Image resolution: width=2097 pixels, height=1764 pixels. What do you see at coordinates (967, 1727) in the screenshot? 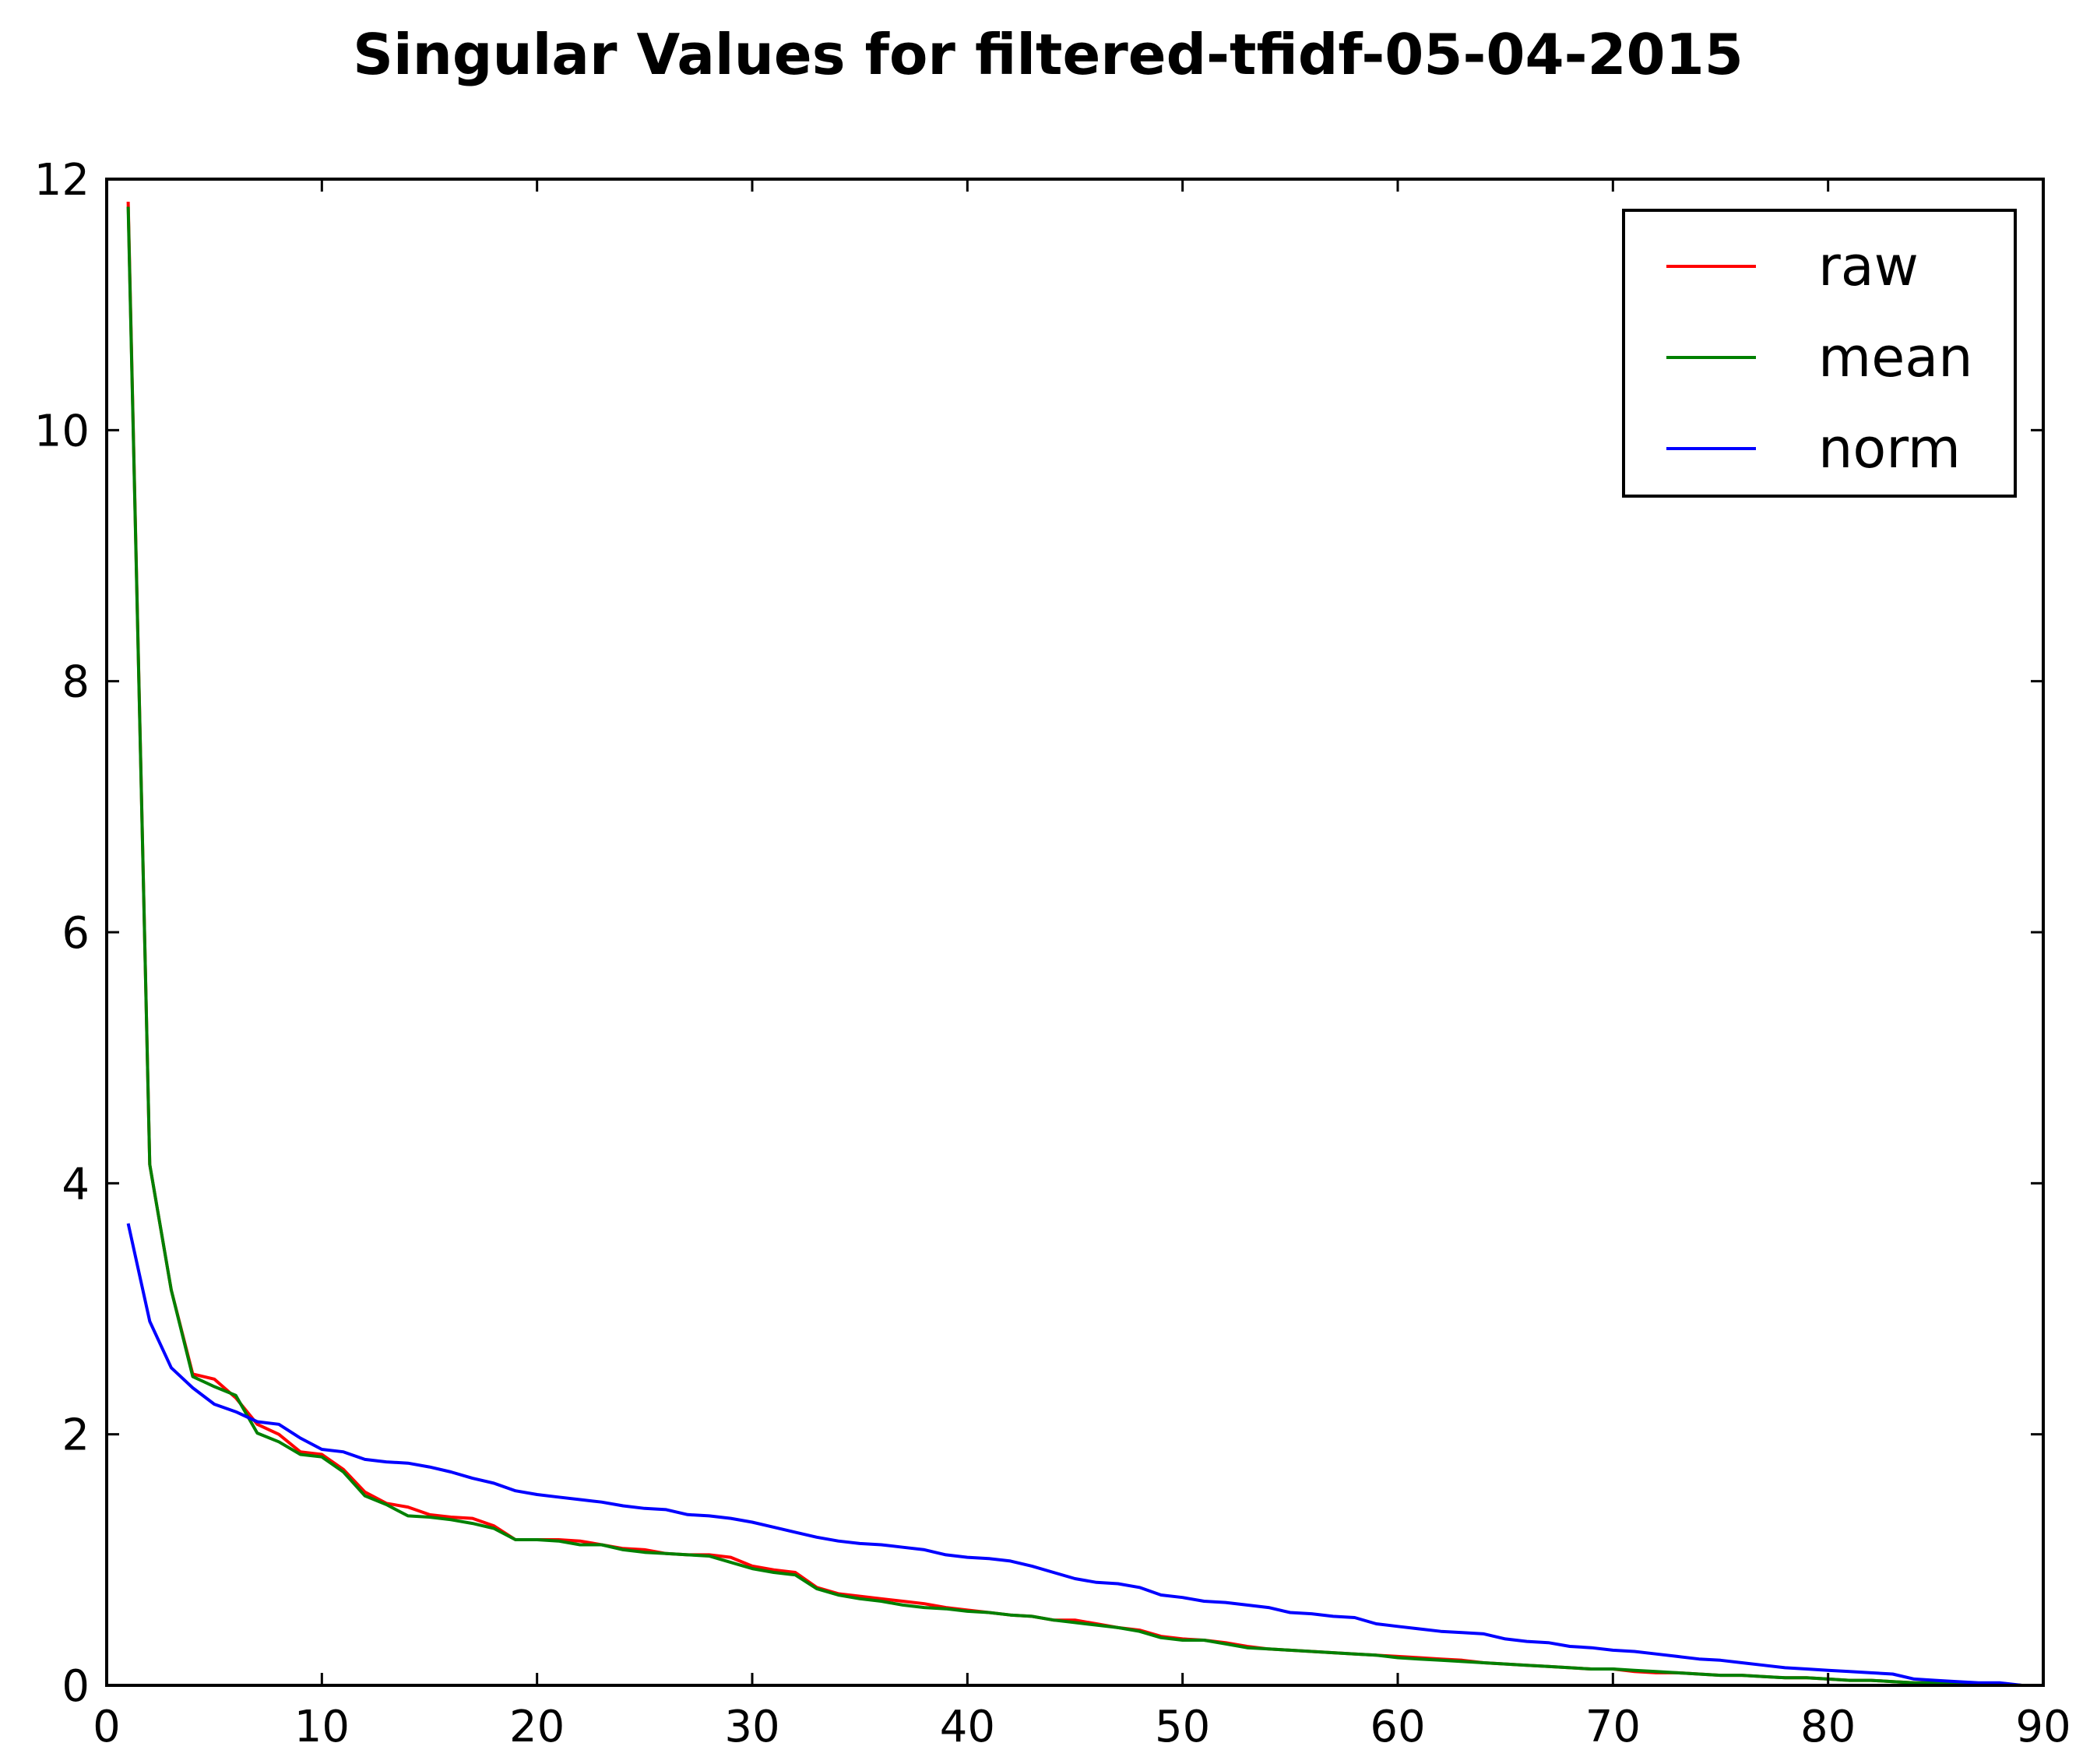
I see `x-tick-label: 40` at bounding box center [967, 1727].